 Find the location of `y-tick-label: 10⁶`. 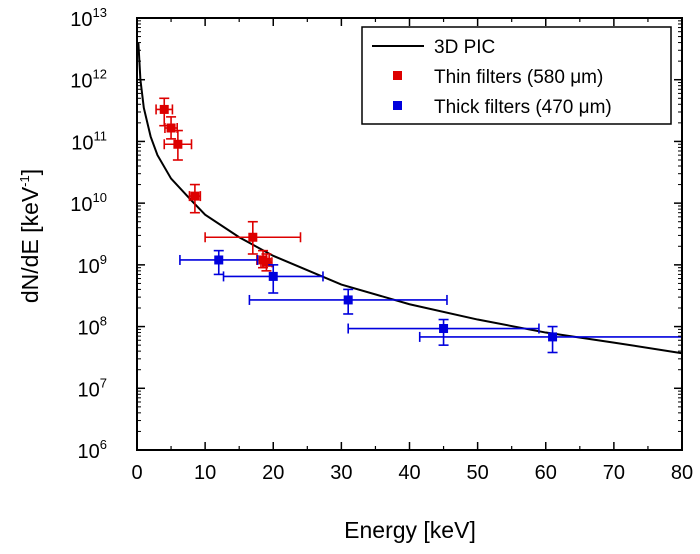

y-tick-label: 10⁶ is located at coordinates (92, 450).